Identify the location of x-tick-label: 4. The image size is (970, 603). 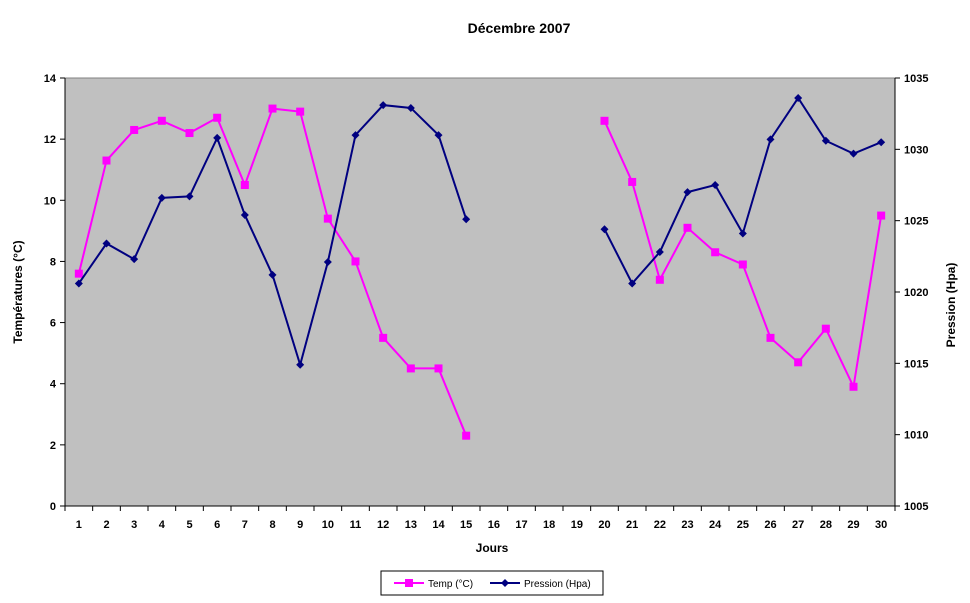
(162, 525).